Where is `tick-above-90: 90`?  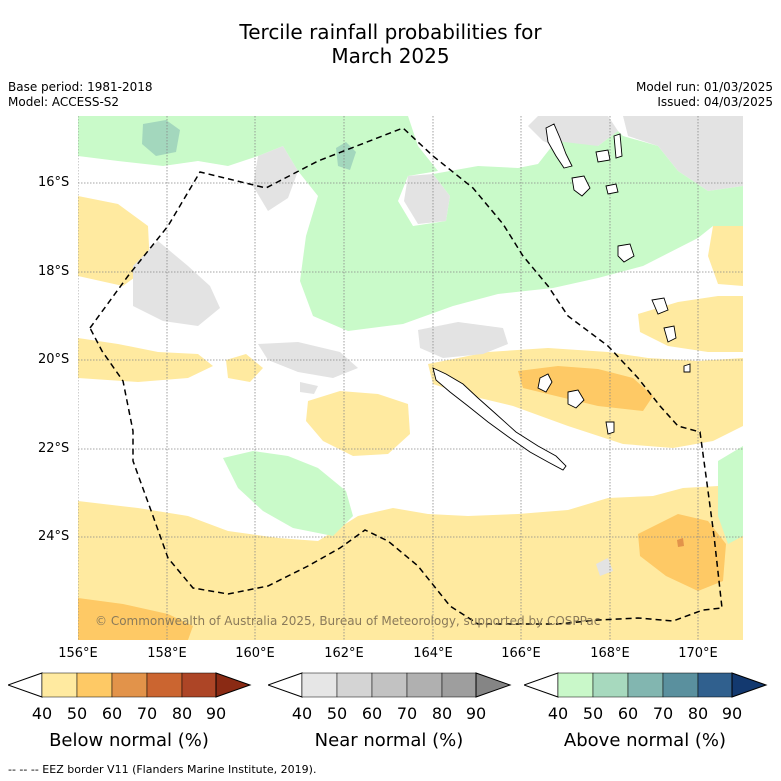 tick-above-90: 90 is located at coordinates (732, 713).